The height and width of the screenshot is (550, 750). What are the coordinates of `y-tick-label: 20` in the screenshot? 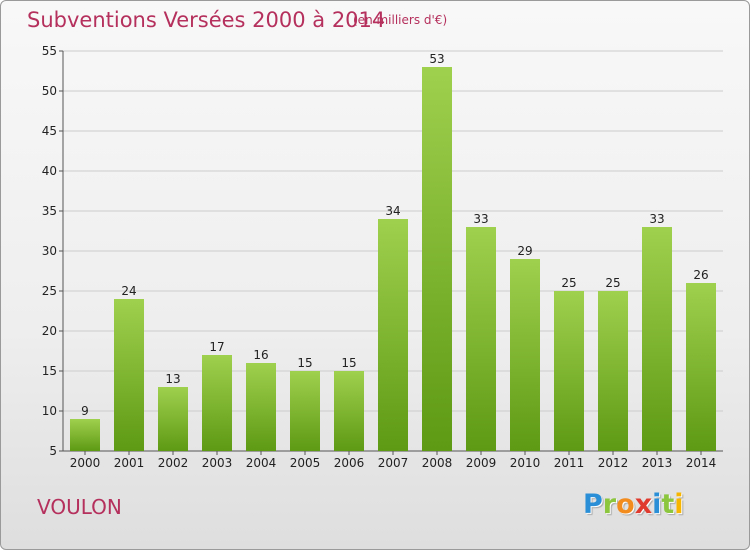 It's located at (49, 331).